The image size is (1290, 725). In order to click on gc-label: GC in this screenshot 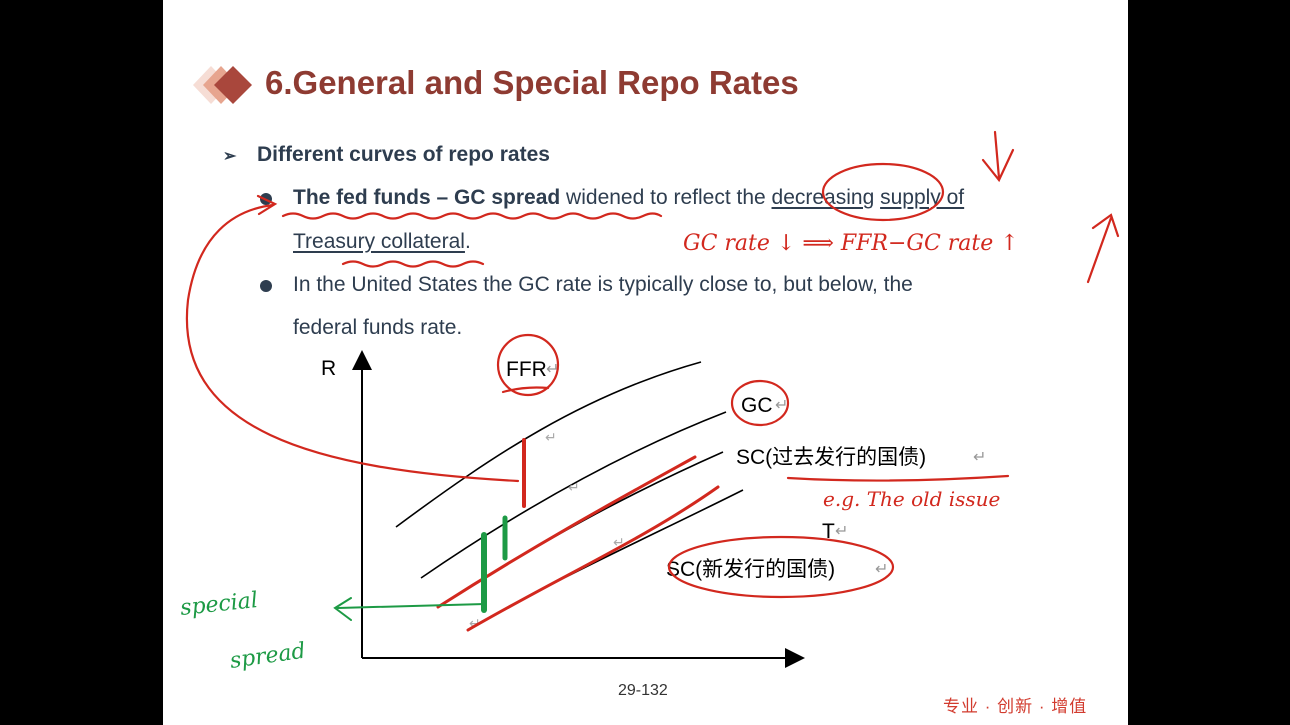, I will do `click(757, 405)`.